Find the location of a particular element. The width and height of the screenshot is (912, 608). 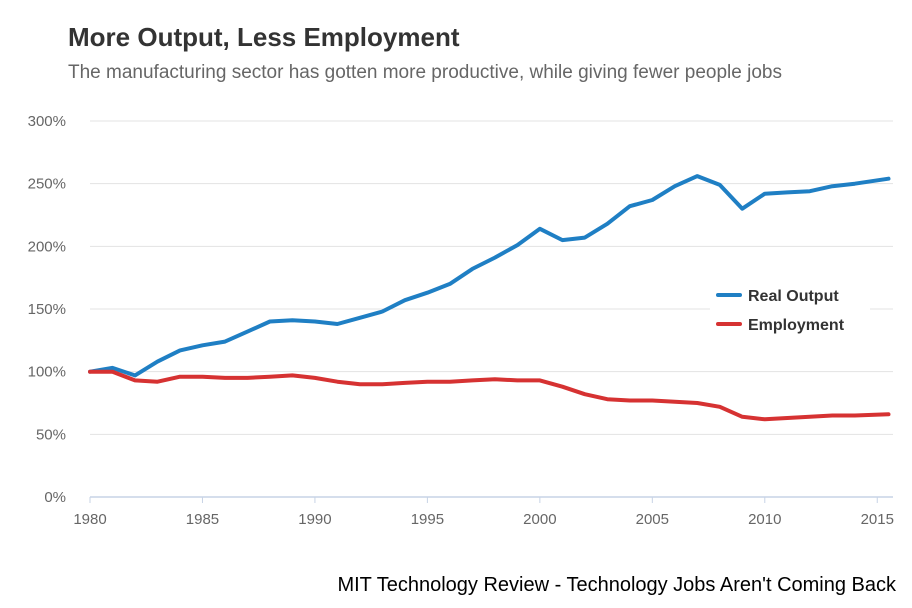

x-tick-label: 1990 is located at coordinates (314, 519).